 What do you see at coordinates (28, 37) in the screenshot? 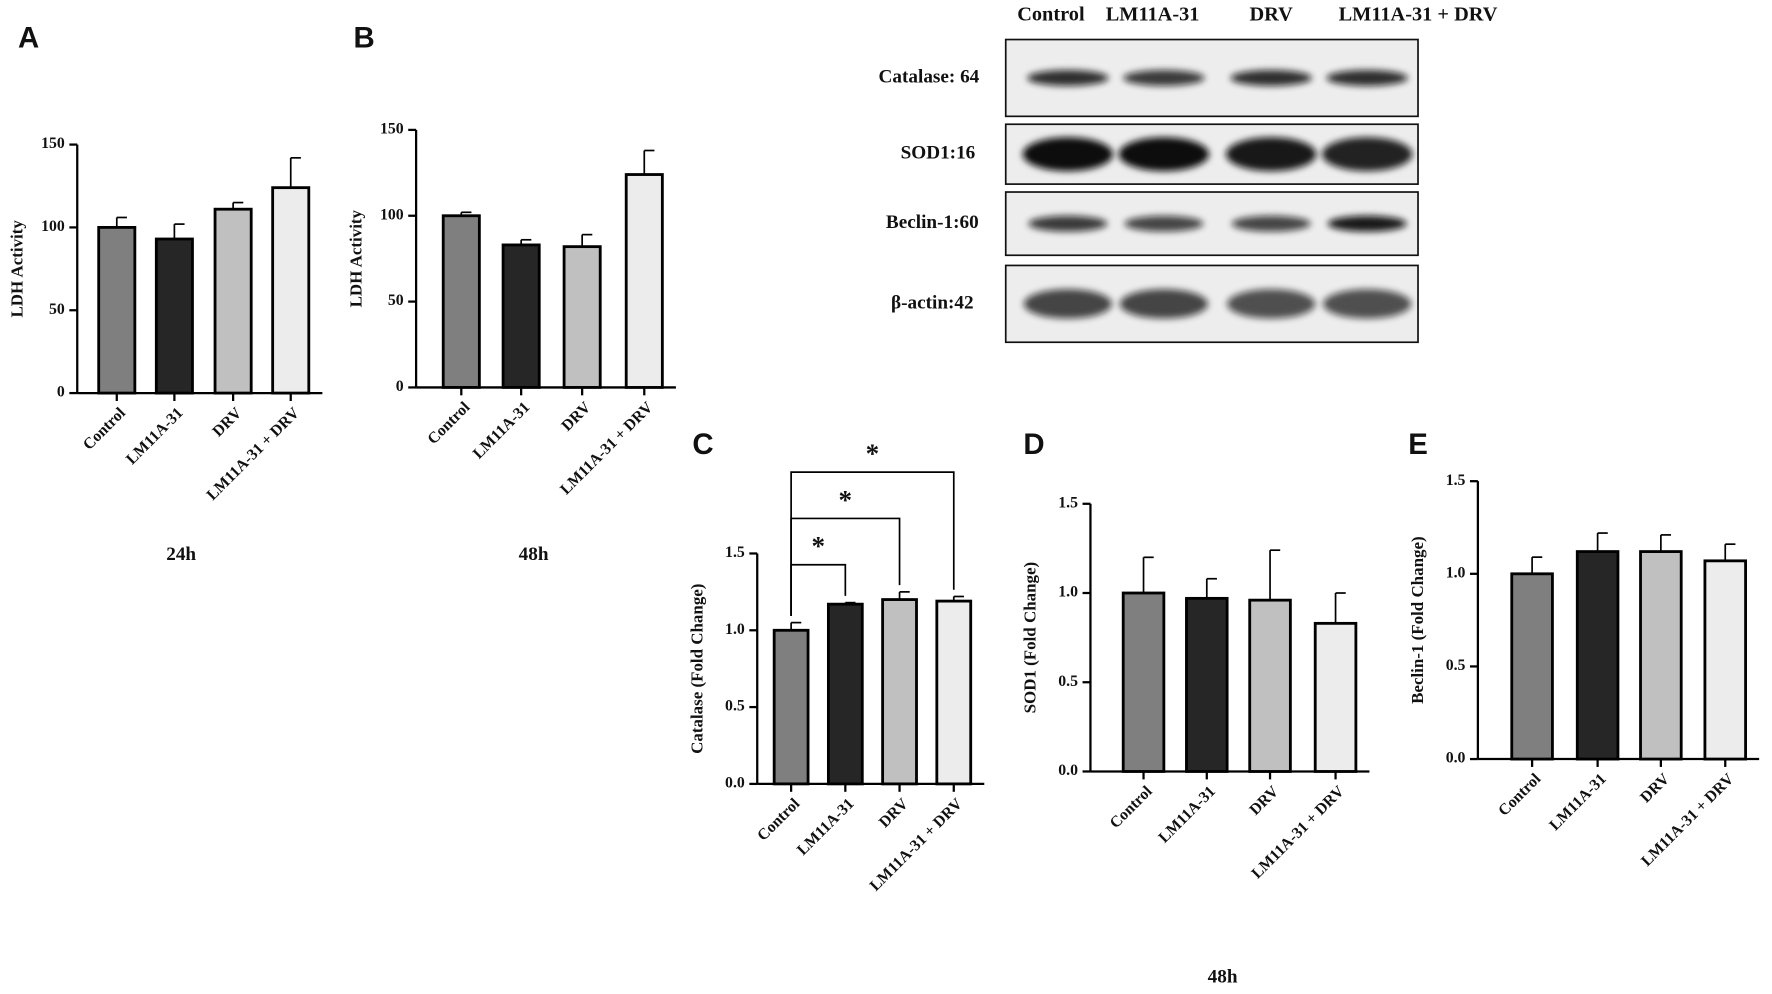
I see `panel-label: A` at bounding box center [28, 37].